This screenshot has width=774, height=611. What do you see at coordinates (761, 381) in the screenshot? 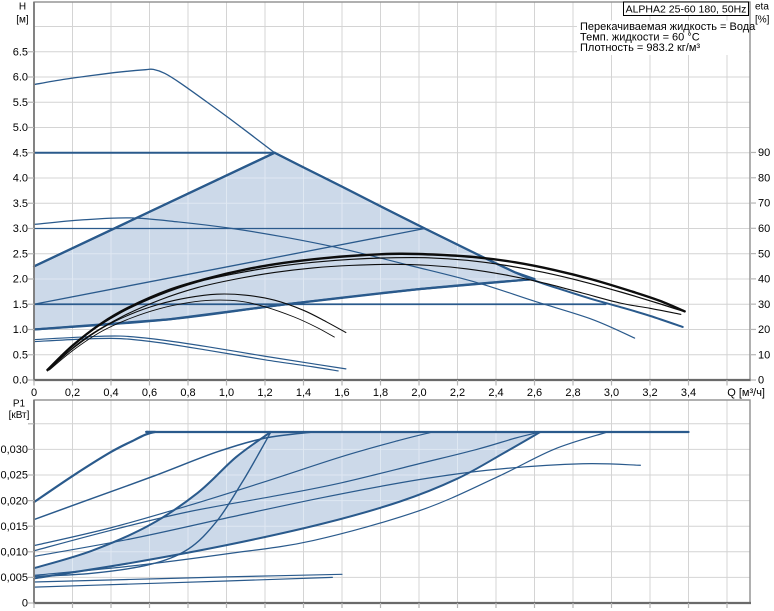
I see `eta-tick-label: 0` at bounding box center [761, 381].